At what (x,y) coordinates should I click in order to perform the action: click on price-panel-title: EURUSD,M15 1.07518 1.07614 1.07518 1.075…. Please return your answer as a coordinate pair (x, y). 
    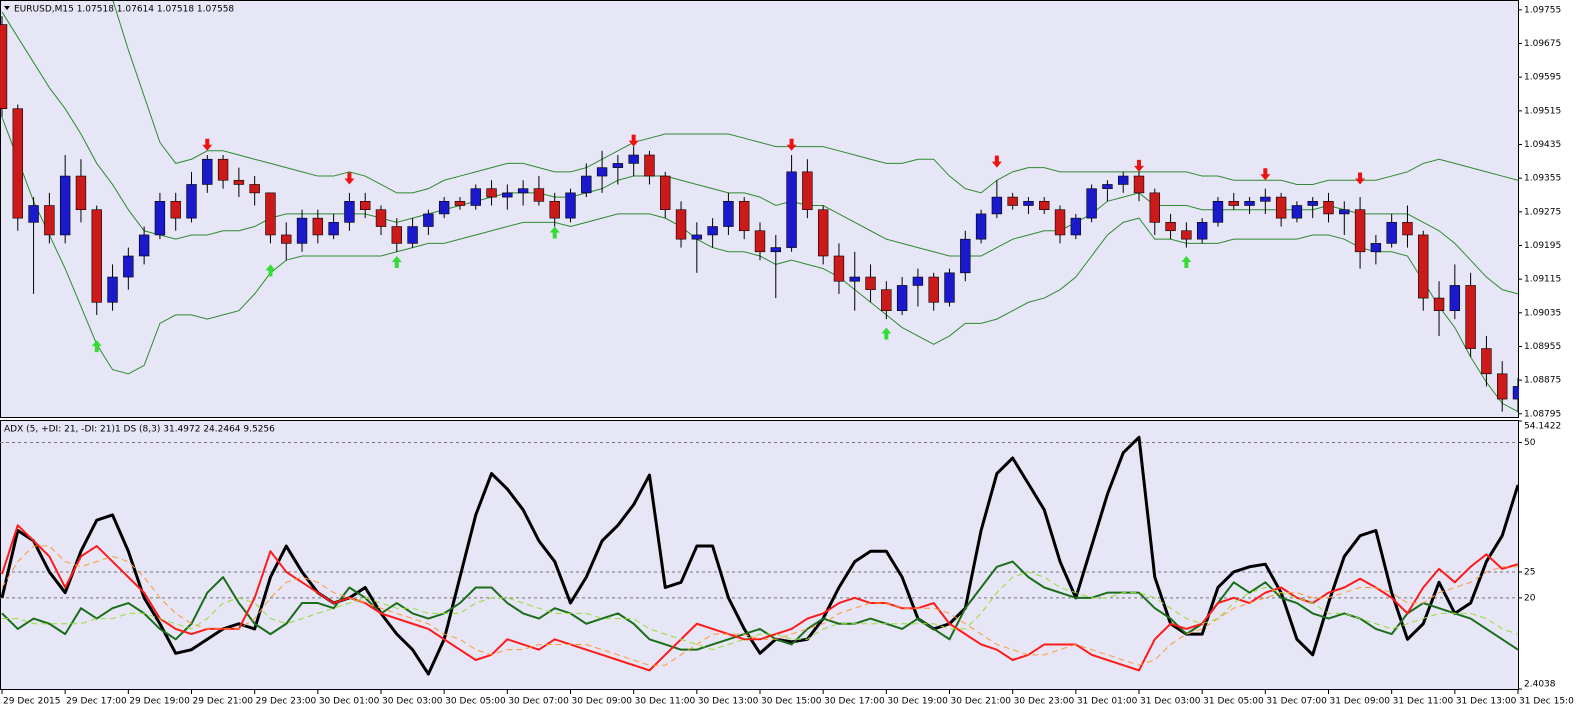
    Looking at the image, I should click on (124, 10).